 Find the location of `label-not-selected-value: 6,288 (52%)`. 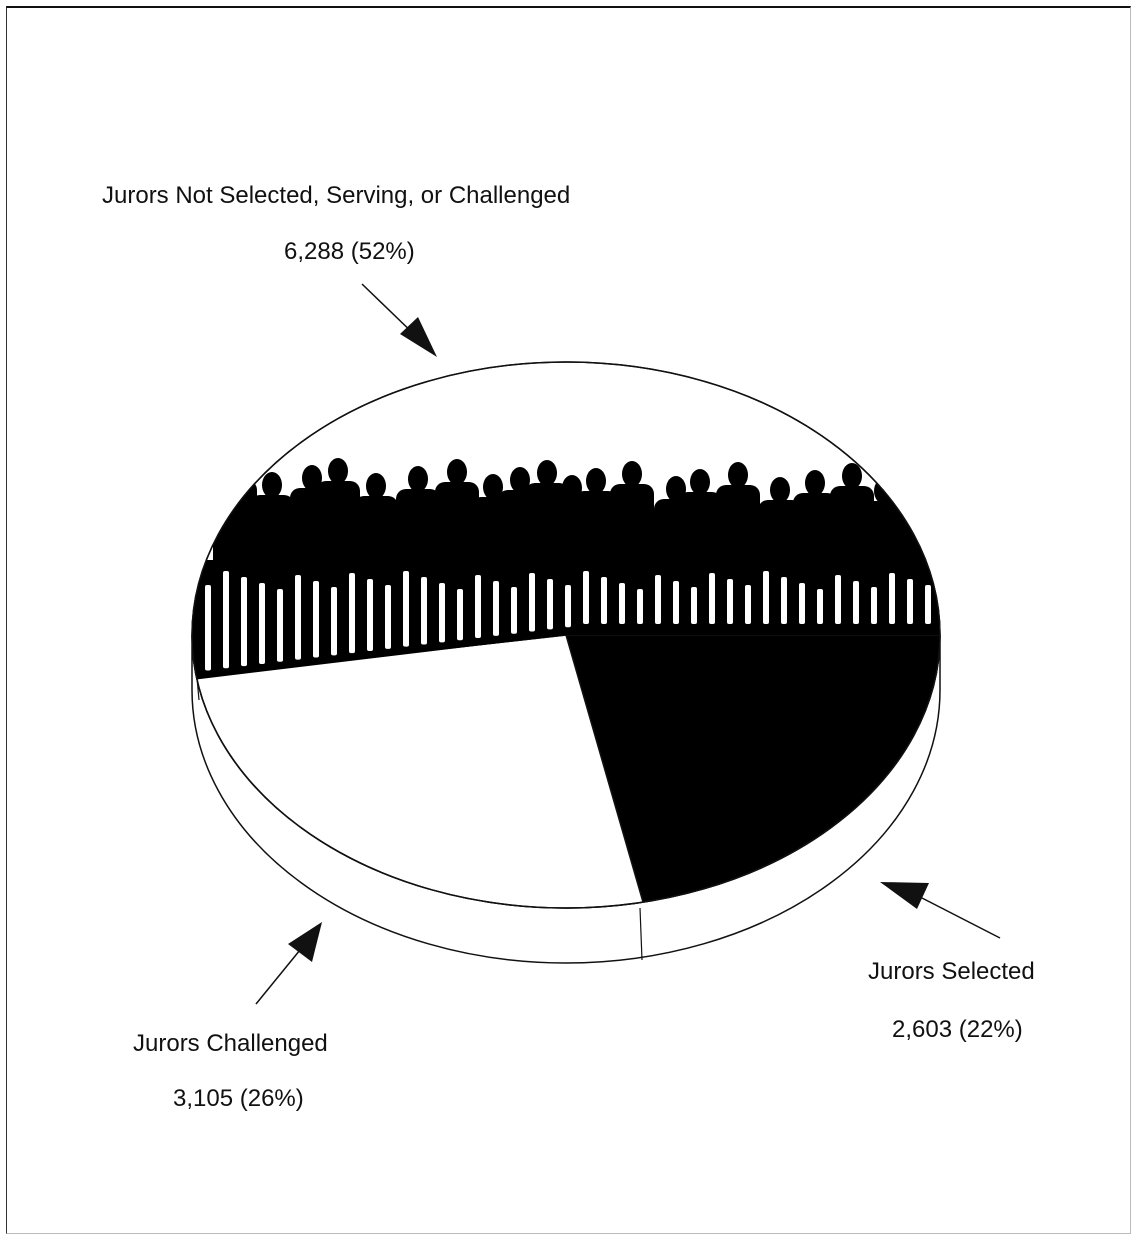

label-not-selected-value: 6,288 (52%) is located at coordinates (349, 251).